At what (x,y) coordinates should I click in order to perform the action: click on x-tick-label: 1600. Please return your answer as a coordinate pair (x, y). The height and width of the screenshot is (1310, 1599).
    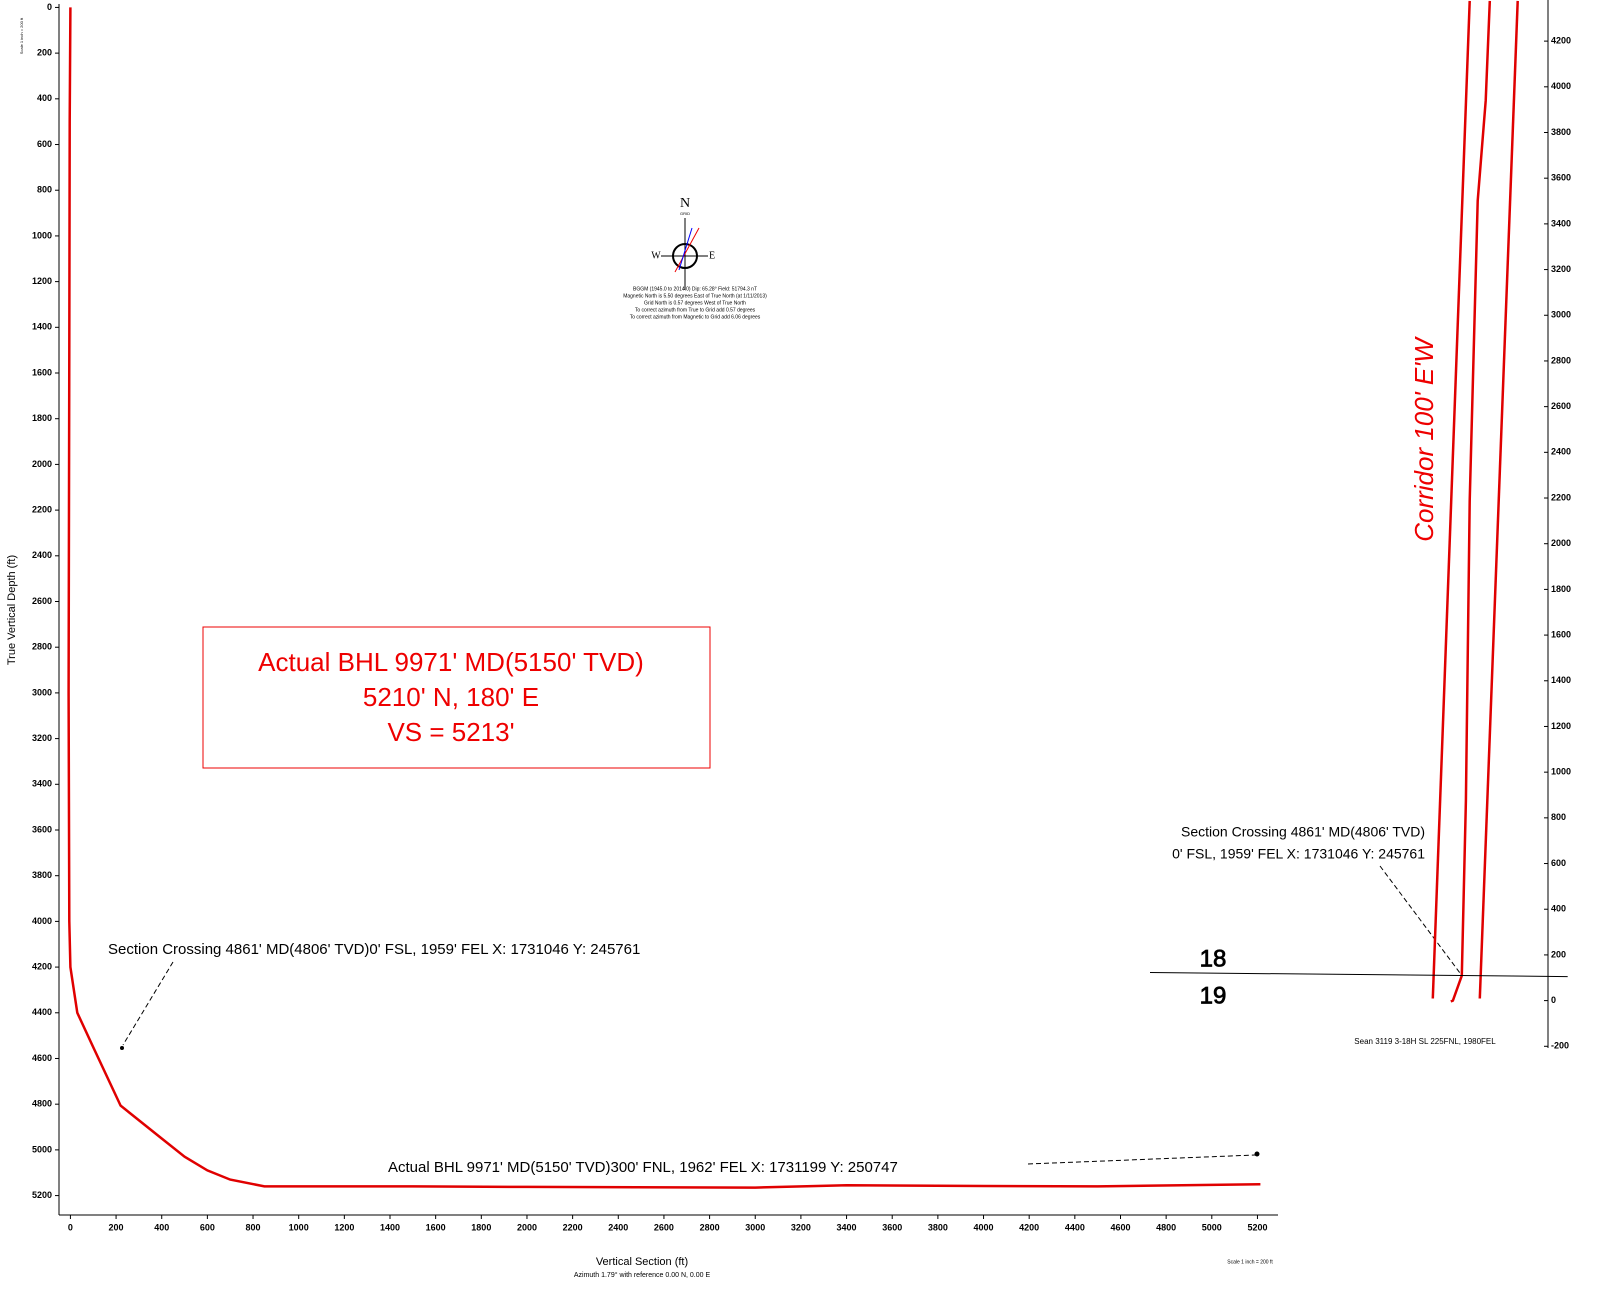
    Looking at the image, I should click on (436, 1227).